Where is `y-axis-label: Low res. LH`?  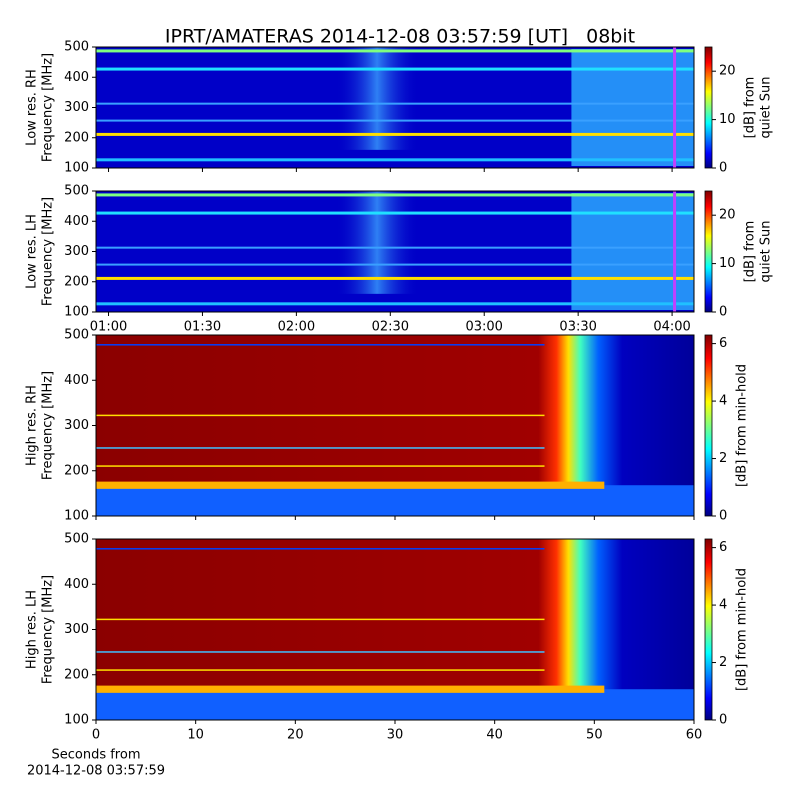
y-axis-label: Low res. LH is located at coordinates (32, 251).